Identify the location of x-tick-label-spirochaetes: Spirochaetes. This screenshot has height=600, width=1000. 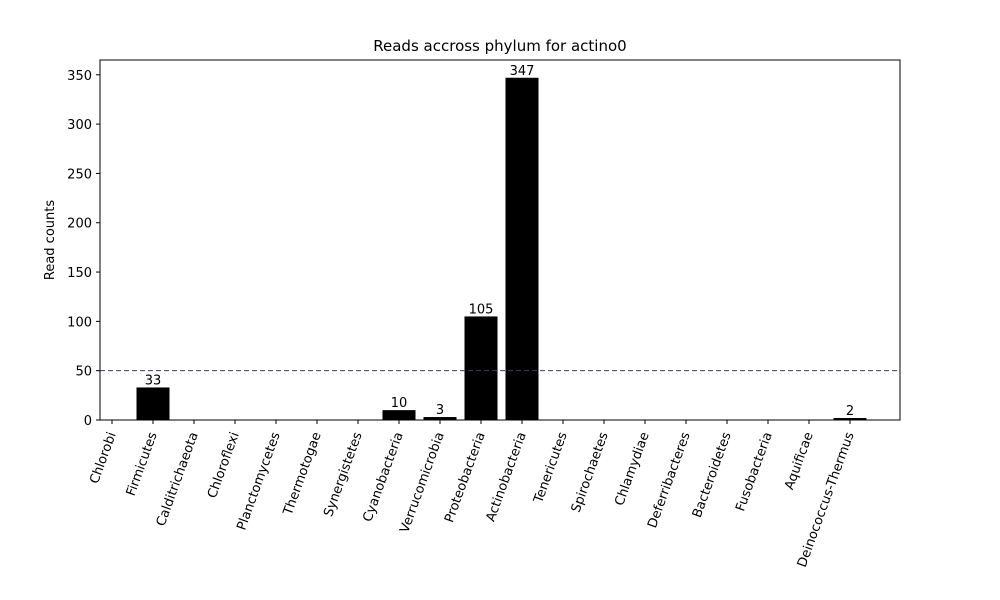
(590, 472).